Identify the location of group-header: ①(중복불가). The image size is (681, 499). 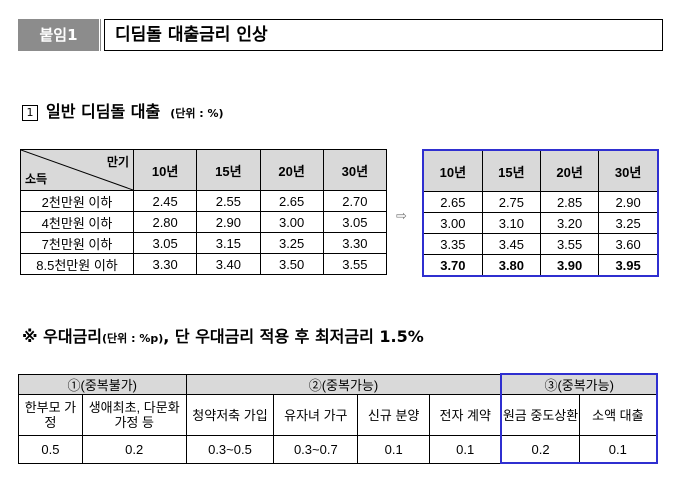
(102, 384).